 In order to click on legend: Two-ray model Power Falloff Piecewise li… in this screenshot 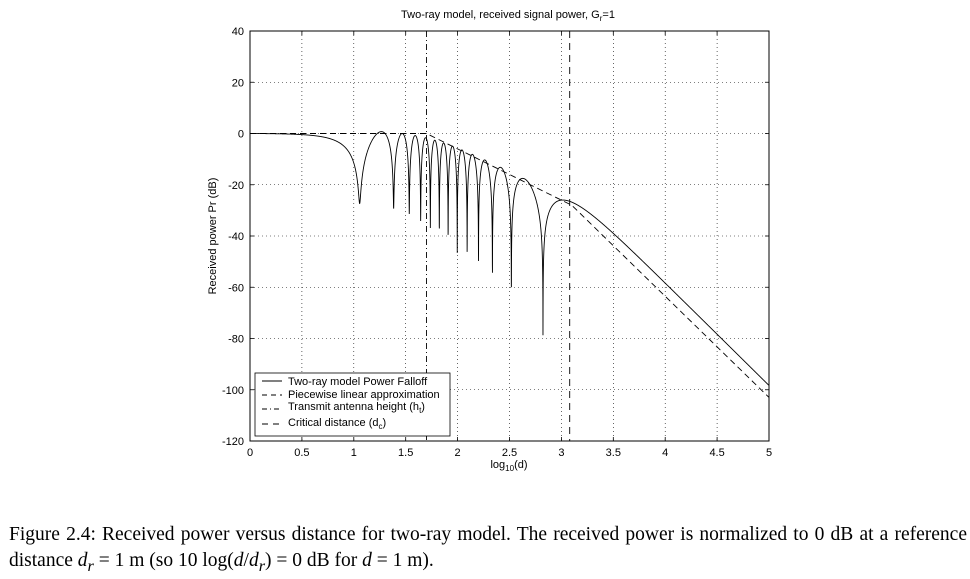, I will do `click(352, 404)`.